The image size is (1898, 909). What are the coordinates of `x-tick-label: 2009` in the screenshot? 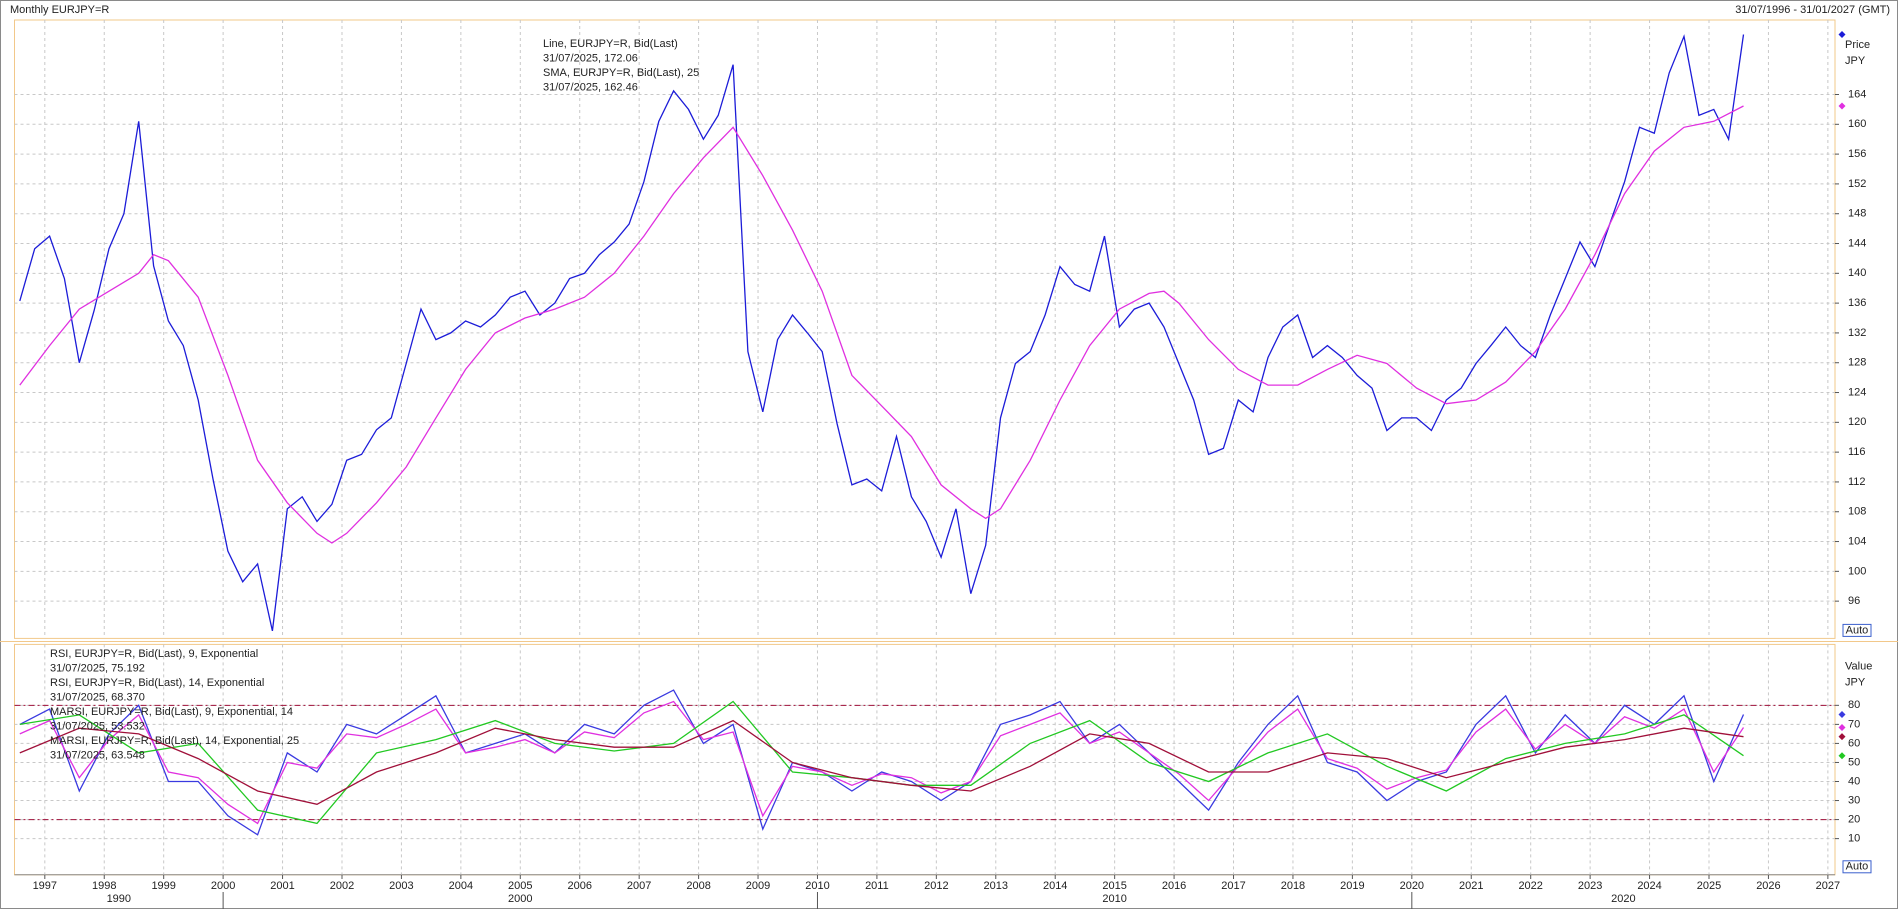 It's located at (758, 886).